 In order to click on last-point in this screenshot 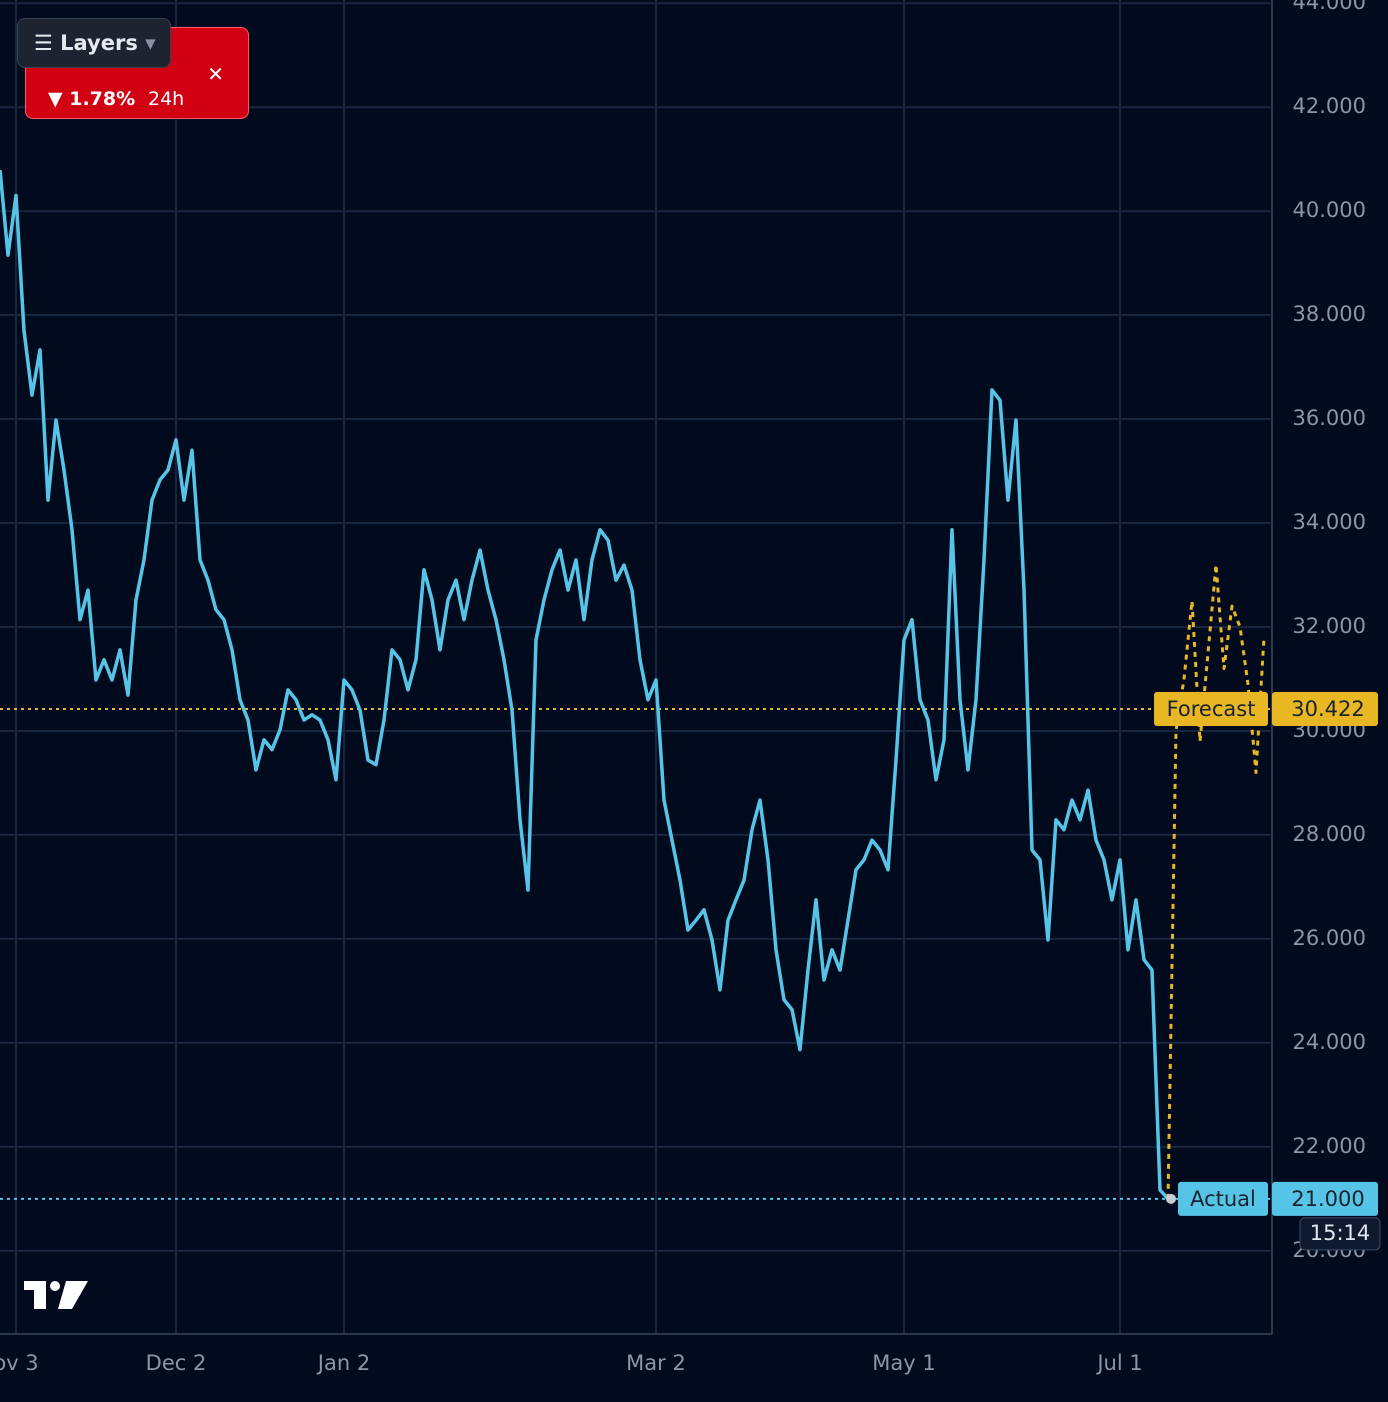, I will do `click(1171, 1198)`.